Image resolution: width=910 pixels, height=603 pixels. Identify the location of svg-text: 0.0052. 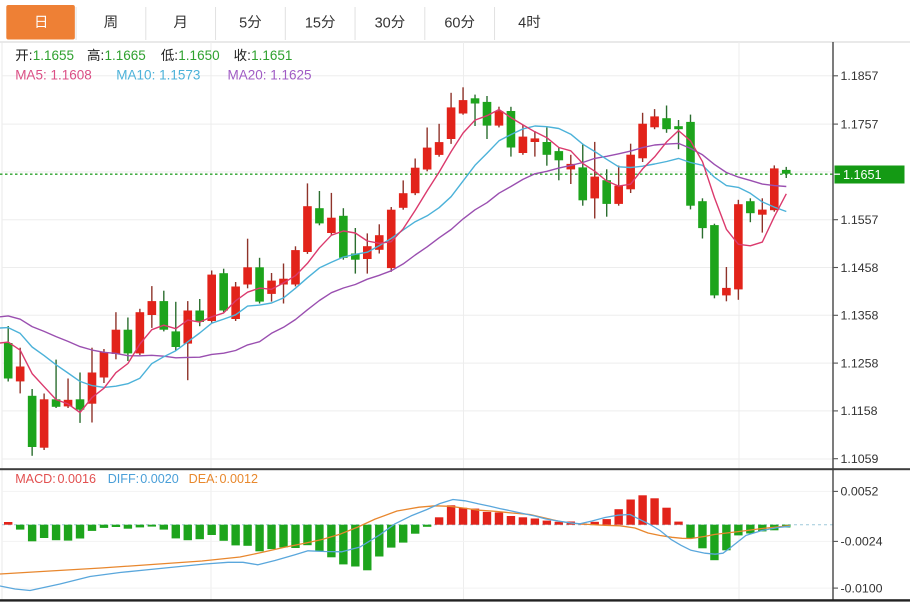
(860, 492).